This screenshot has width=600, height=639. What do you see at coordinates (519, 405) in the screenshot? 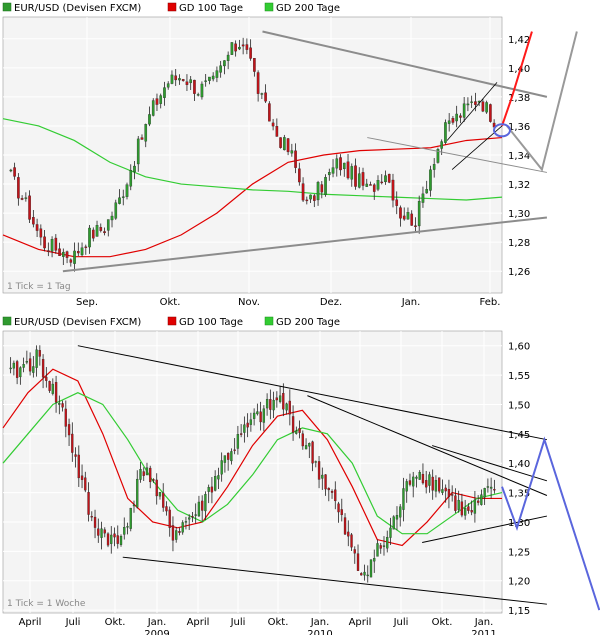
I see `y-tick-label: 1,50` at bounding box center [519, 405].